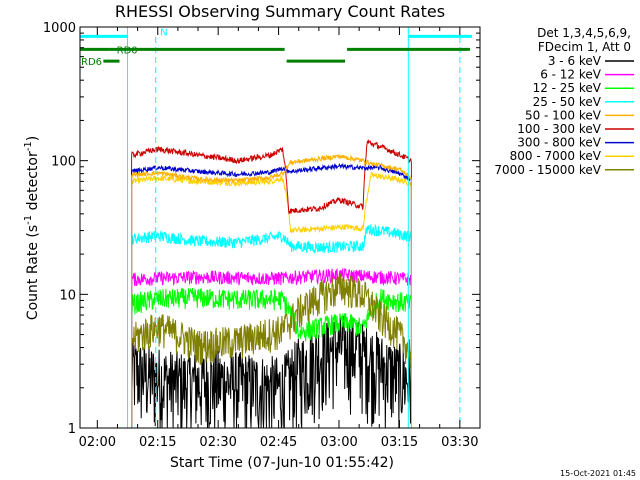 This screenshot has height=480, width=640. Describe the element at coordinates (28, 146) in the screenshot. I see `ylabel-sup-2: -1` at that location.